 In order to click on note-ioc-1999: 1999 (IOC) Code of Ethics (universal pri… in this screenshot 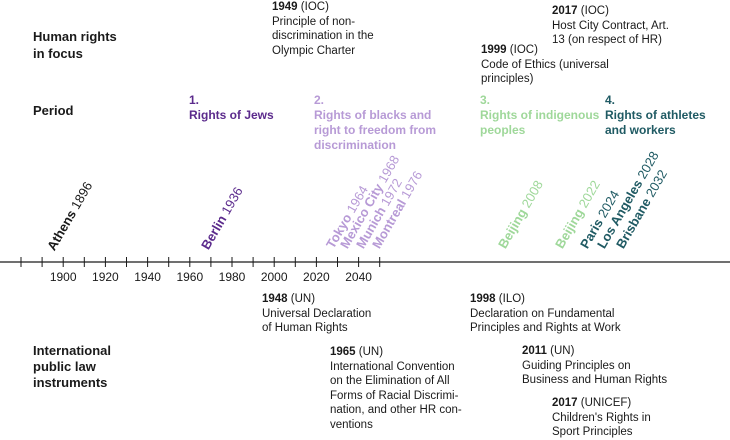, I will do `click(545, 65)`.